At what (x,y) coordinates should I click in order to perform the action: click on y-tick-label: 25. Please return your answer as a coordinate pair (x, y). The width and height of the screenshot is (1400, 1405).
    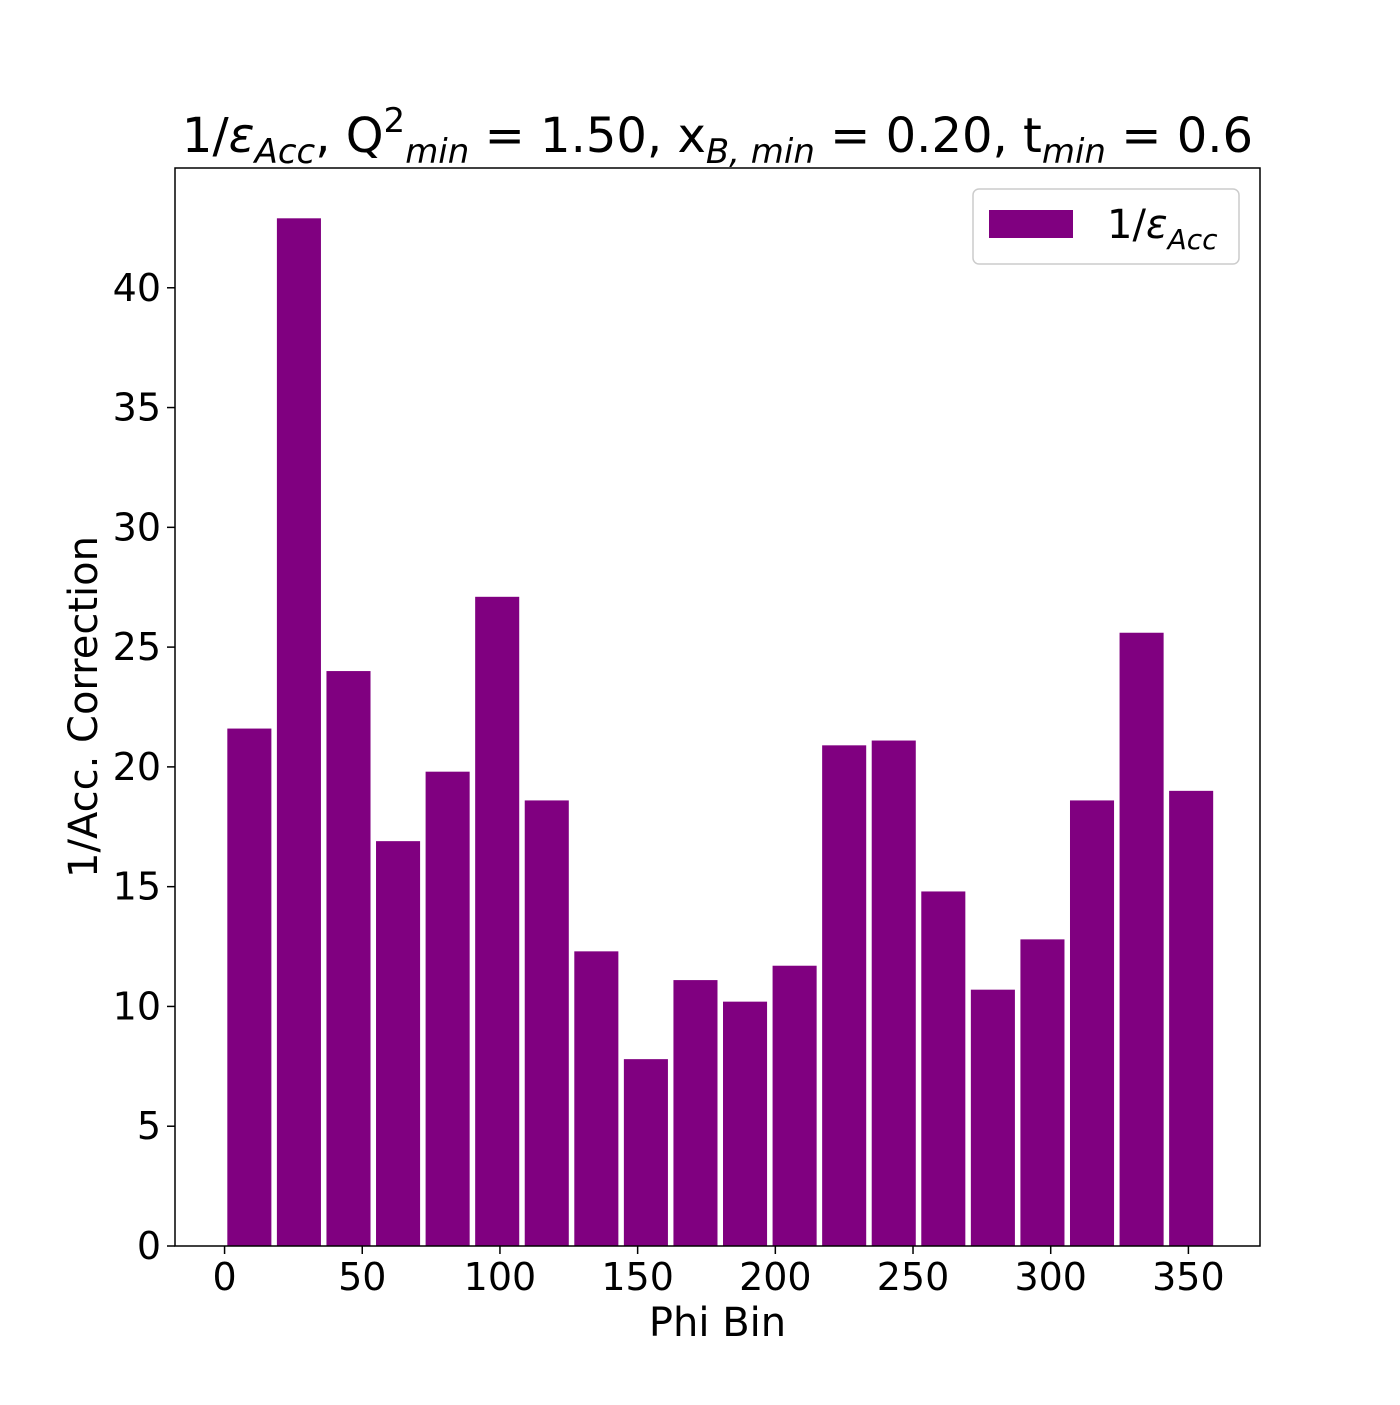
    Looking at the image, I should click on (137, 647).